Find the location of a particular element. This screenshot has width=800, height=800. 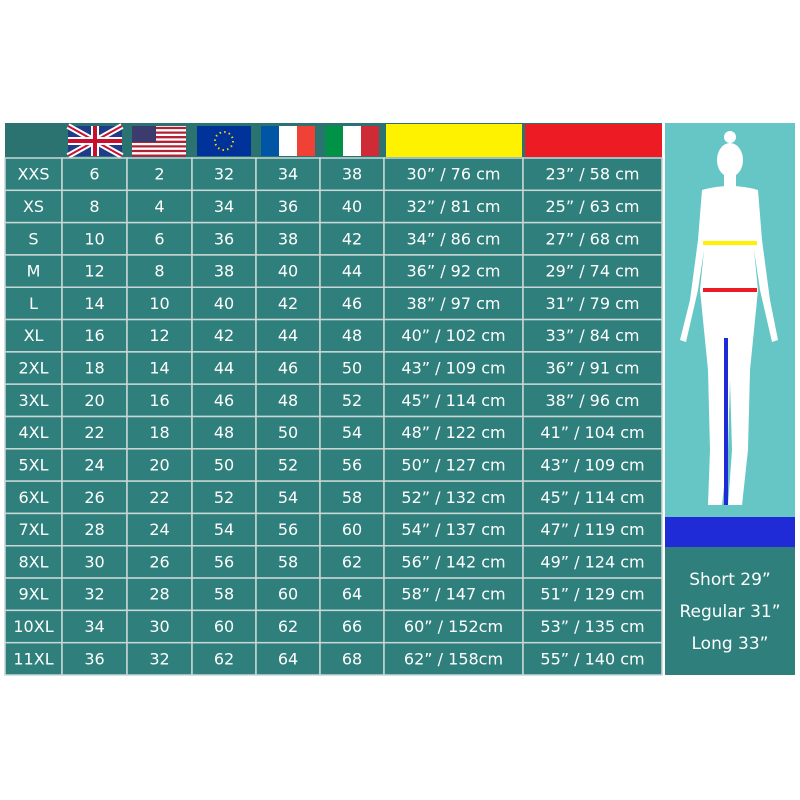

size-value: 24 is located at coordinates (159, 529).